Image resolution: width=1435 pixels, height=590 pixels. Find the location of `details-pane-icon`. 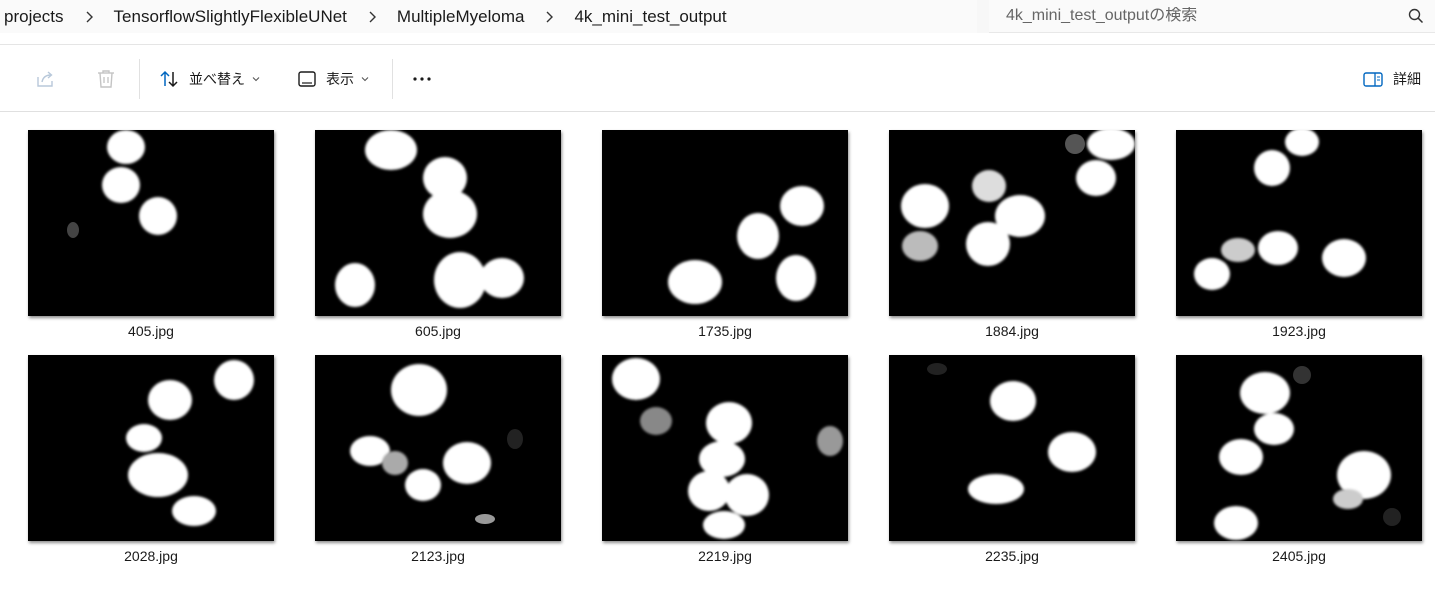

details-pane-icon is located at coordinates (1373, 79).